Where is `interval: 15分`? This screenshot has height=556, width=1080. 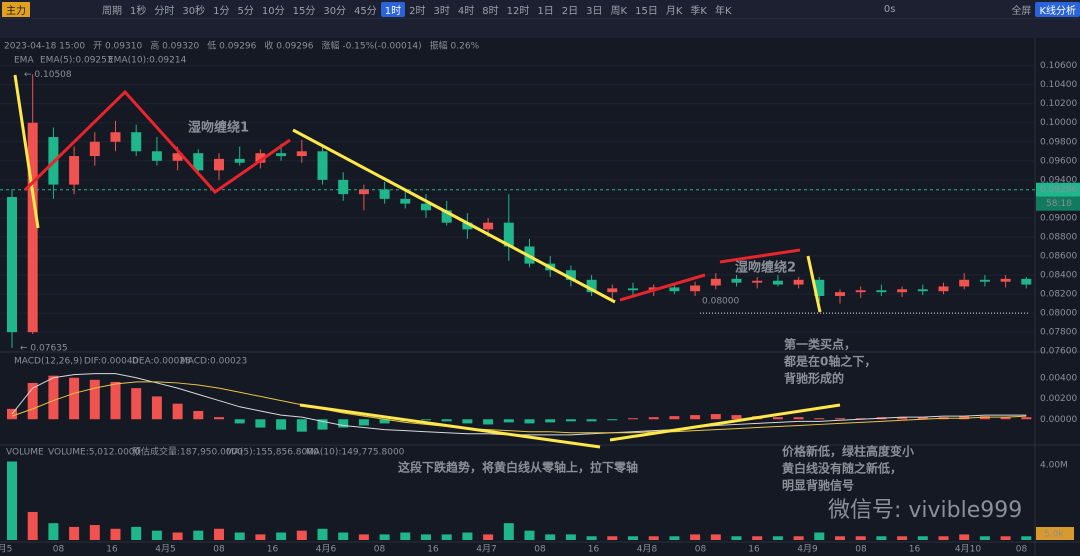 interval: 15分 is located at coordinates (304, 11).